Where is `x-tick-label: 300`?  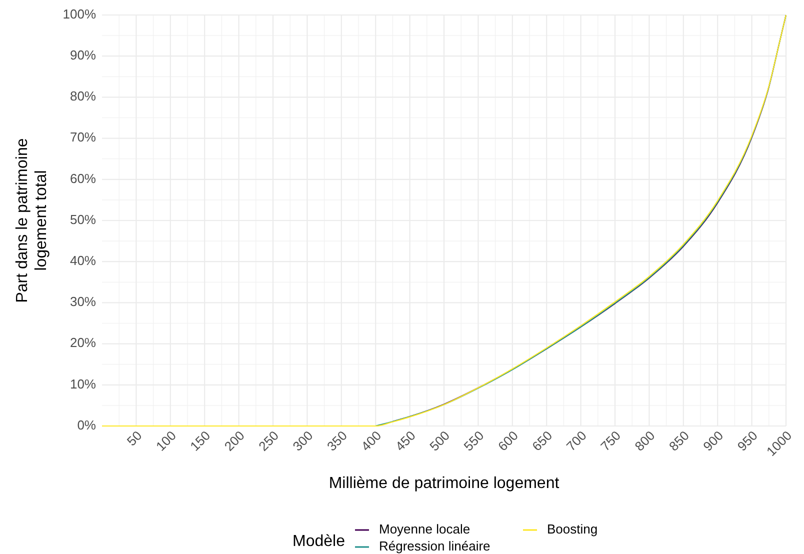
x-tick-label: 300 is located at coordinates (303, 441).